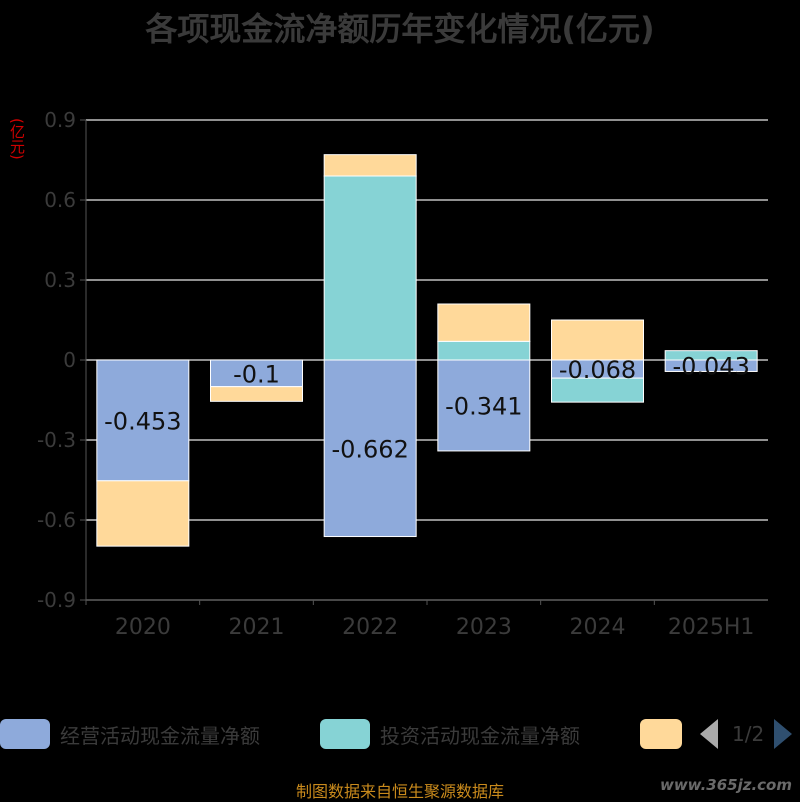 The width and height of the screenshot is (800, 802). Describe the element at coordinates (60, 200) in the screenshot. I see `y-tick-label: 0.6` at that location.